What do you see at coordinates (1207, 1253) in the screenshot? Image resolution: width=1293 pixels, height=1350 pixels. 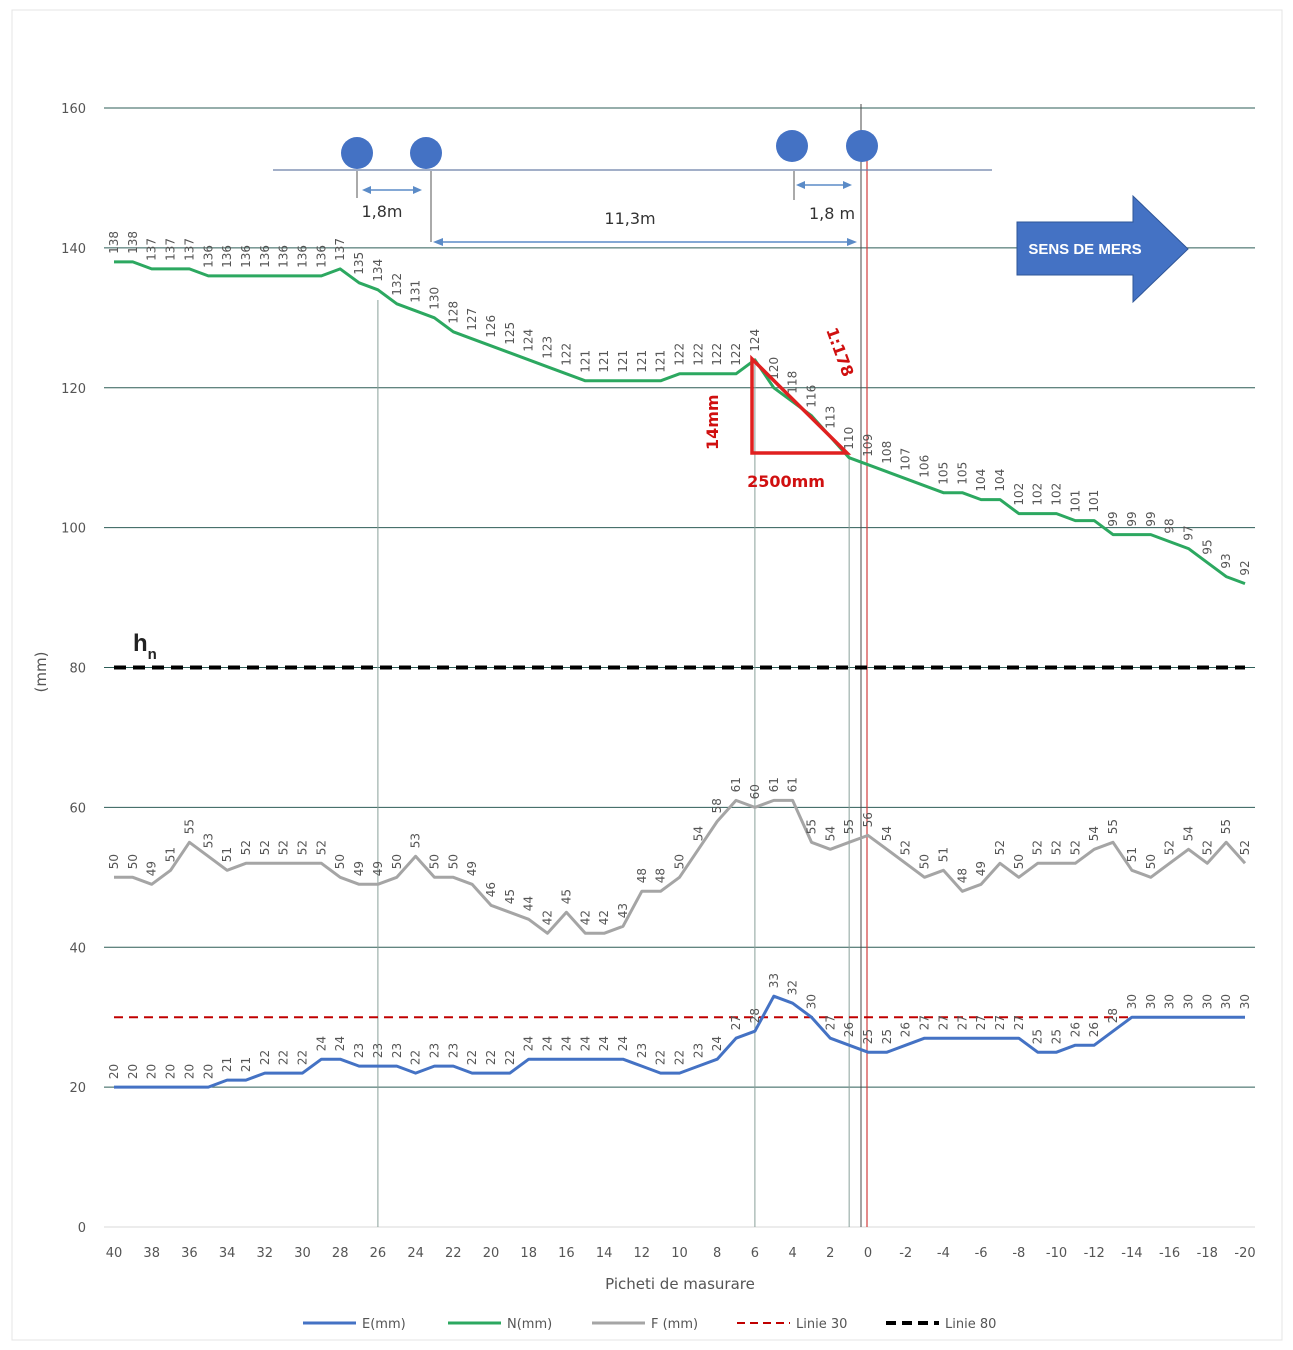 I see `x-tick-label: -18` at bounding box center [1207, 1253].